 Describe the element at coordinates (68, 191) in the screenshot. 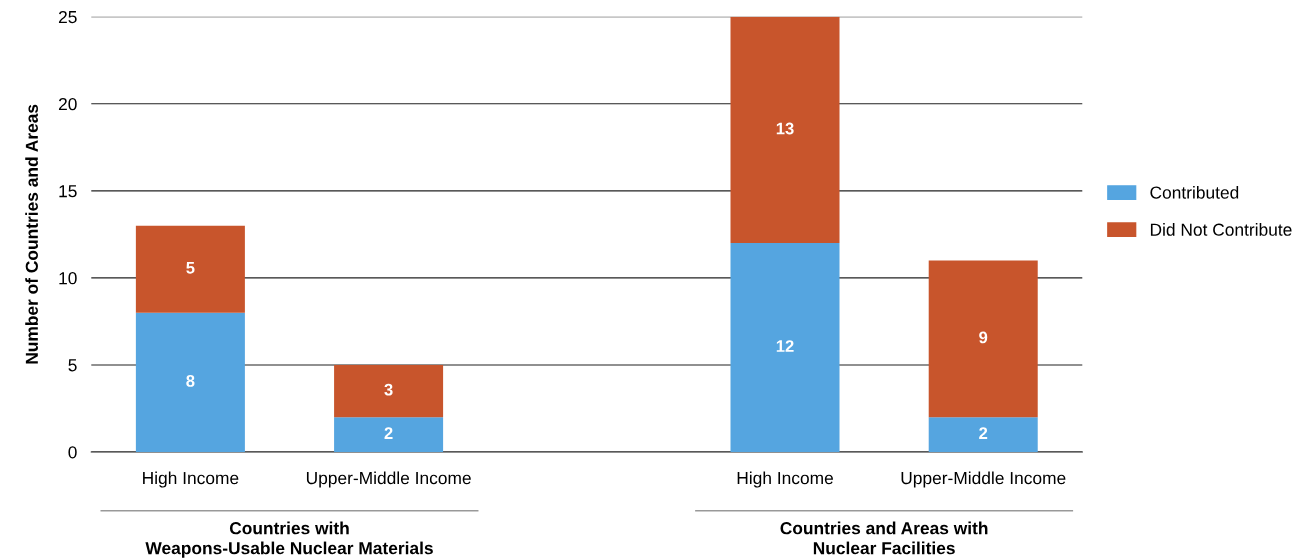

I see `y-tick-label: 15` at that location.